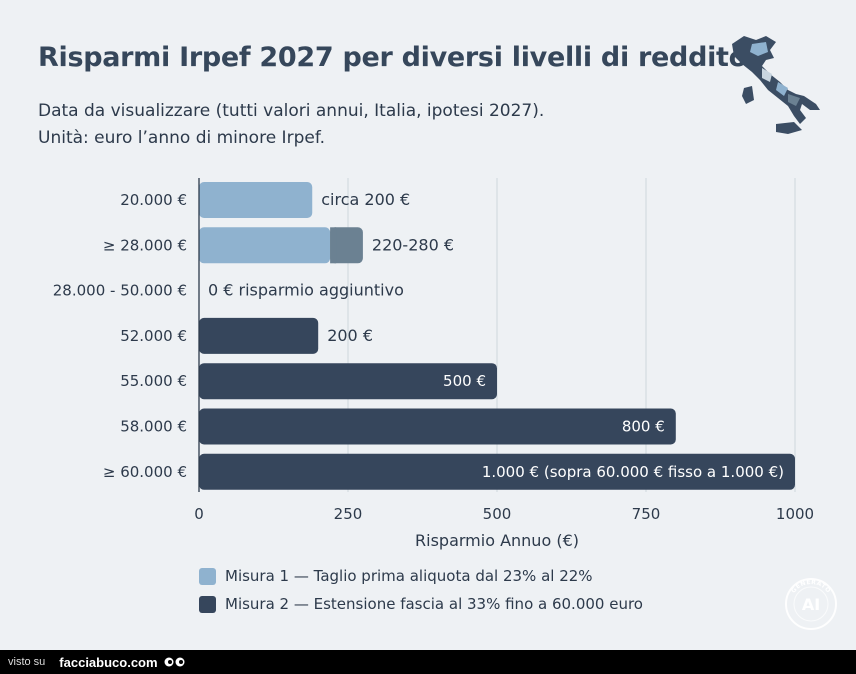 This screenshot has width=856, height=674. Describe the element at coordinates (145, 472) in the screenshot. I see `category-label-6: ≥ 60.000 €` at that location.